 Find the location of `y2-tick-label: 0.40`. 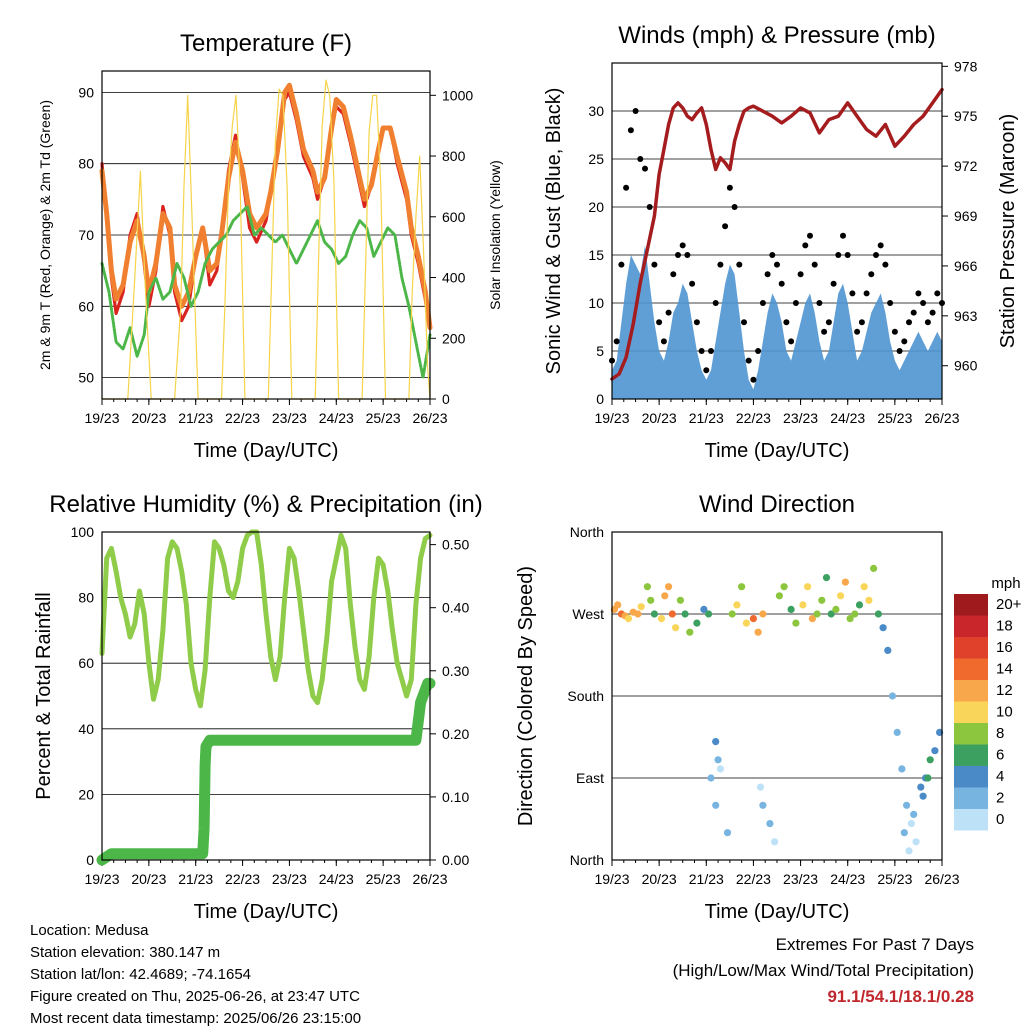

y2-tick-label: 0.40 is located at coordinates (455, 608).